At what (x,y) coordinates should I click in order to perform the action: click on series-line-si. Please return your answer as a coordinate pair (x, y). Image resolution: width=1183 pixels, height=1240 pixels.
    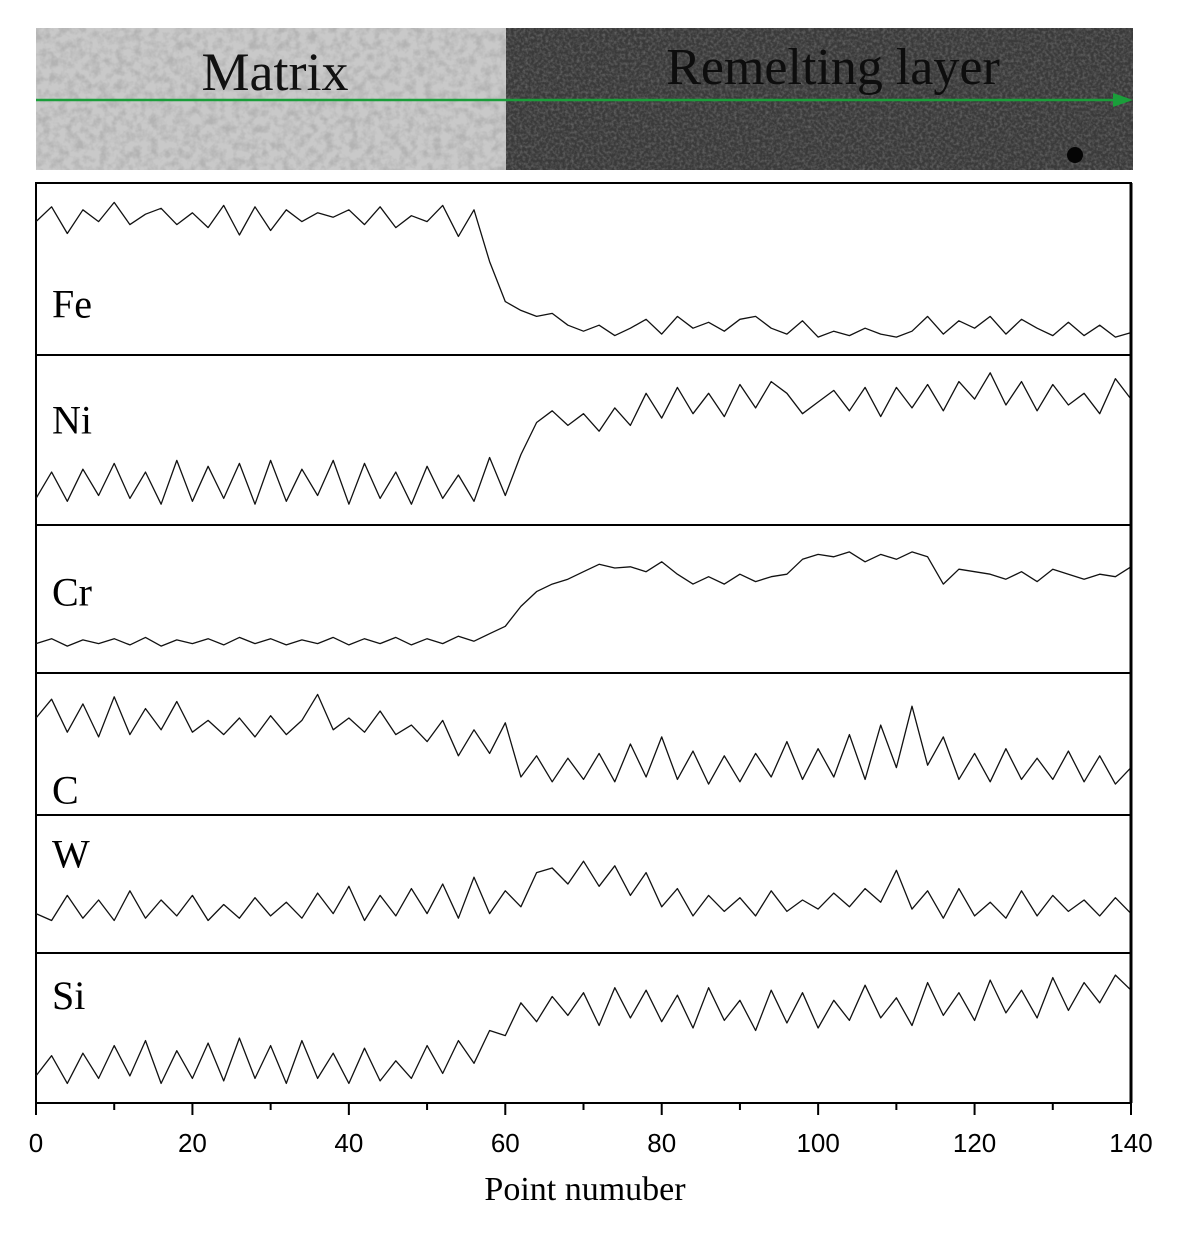
    Looking at the image, I should click on (583, 1029).